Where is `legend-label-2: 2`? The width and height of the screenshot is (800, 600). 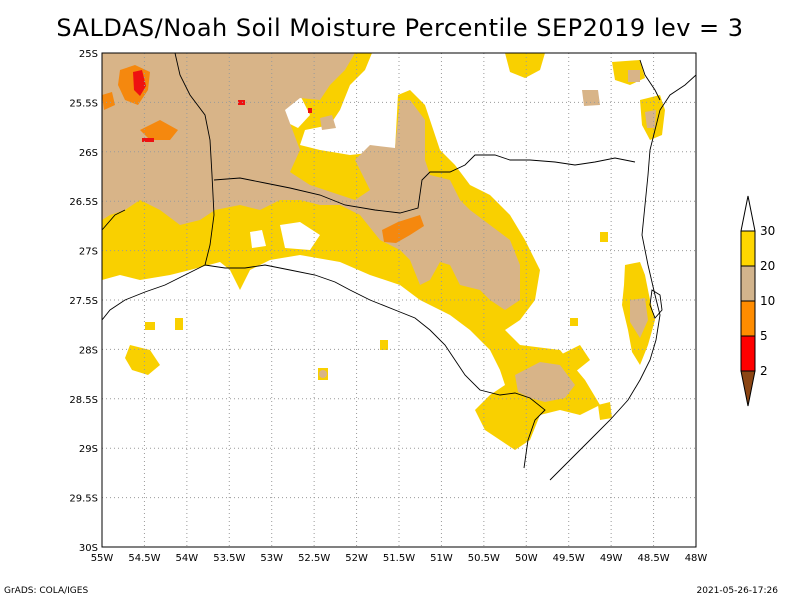 legend-label-2: 2 is located at coordinates (764, 371).